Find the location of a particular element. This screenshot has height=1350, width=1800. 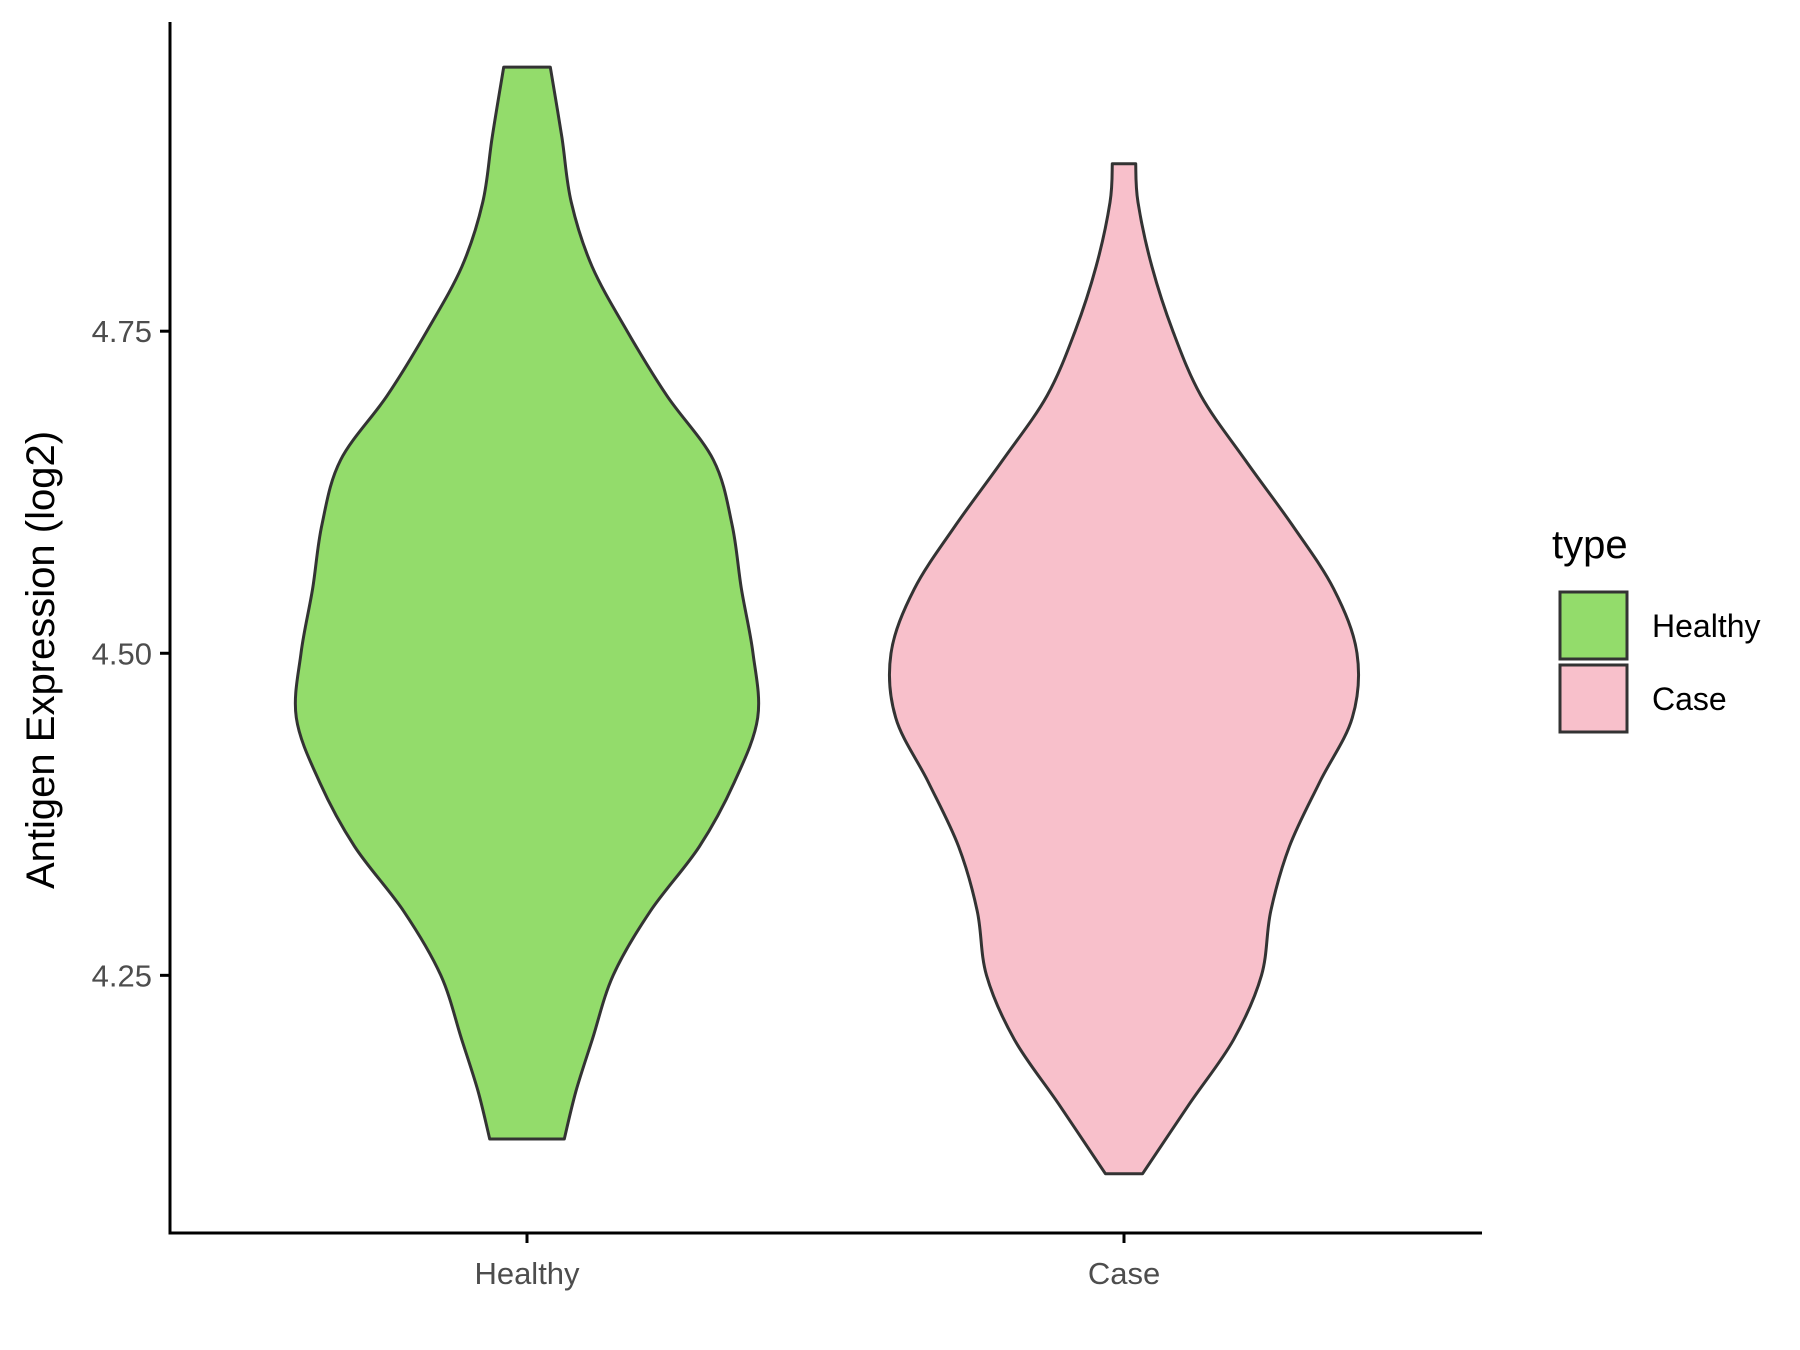

x-tick-label: Case is located at coordinates (1124, 1273).